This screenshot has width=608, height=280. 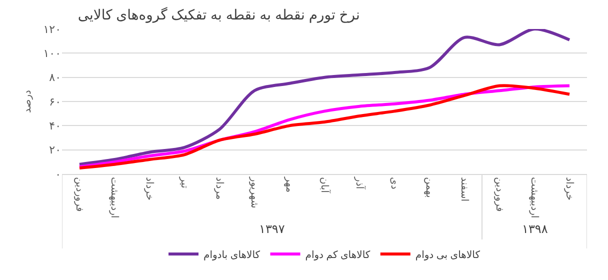 I want to click on x-tick-label: دی, so click(x=394, y=183).